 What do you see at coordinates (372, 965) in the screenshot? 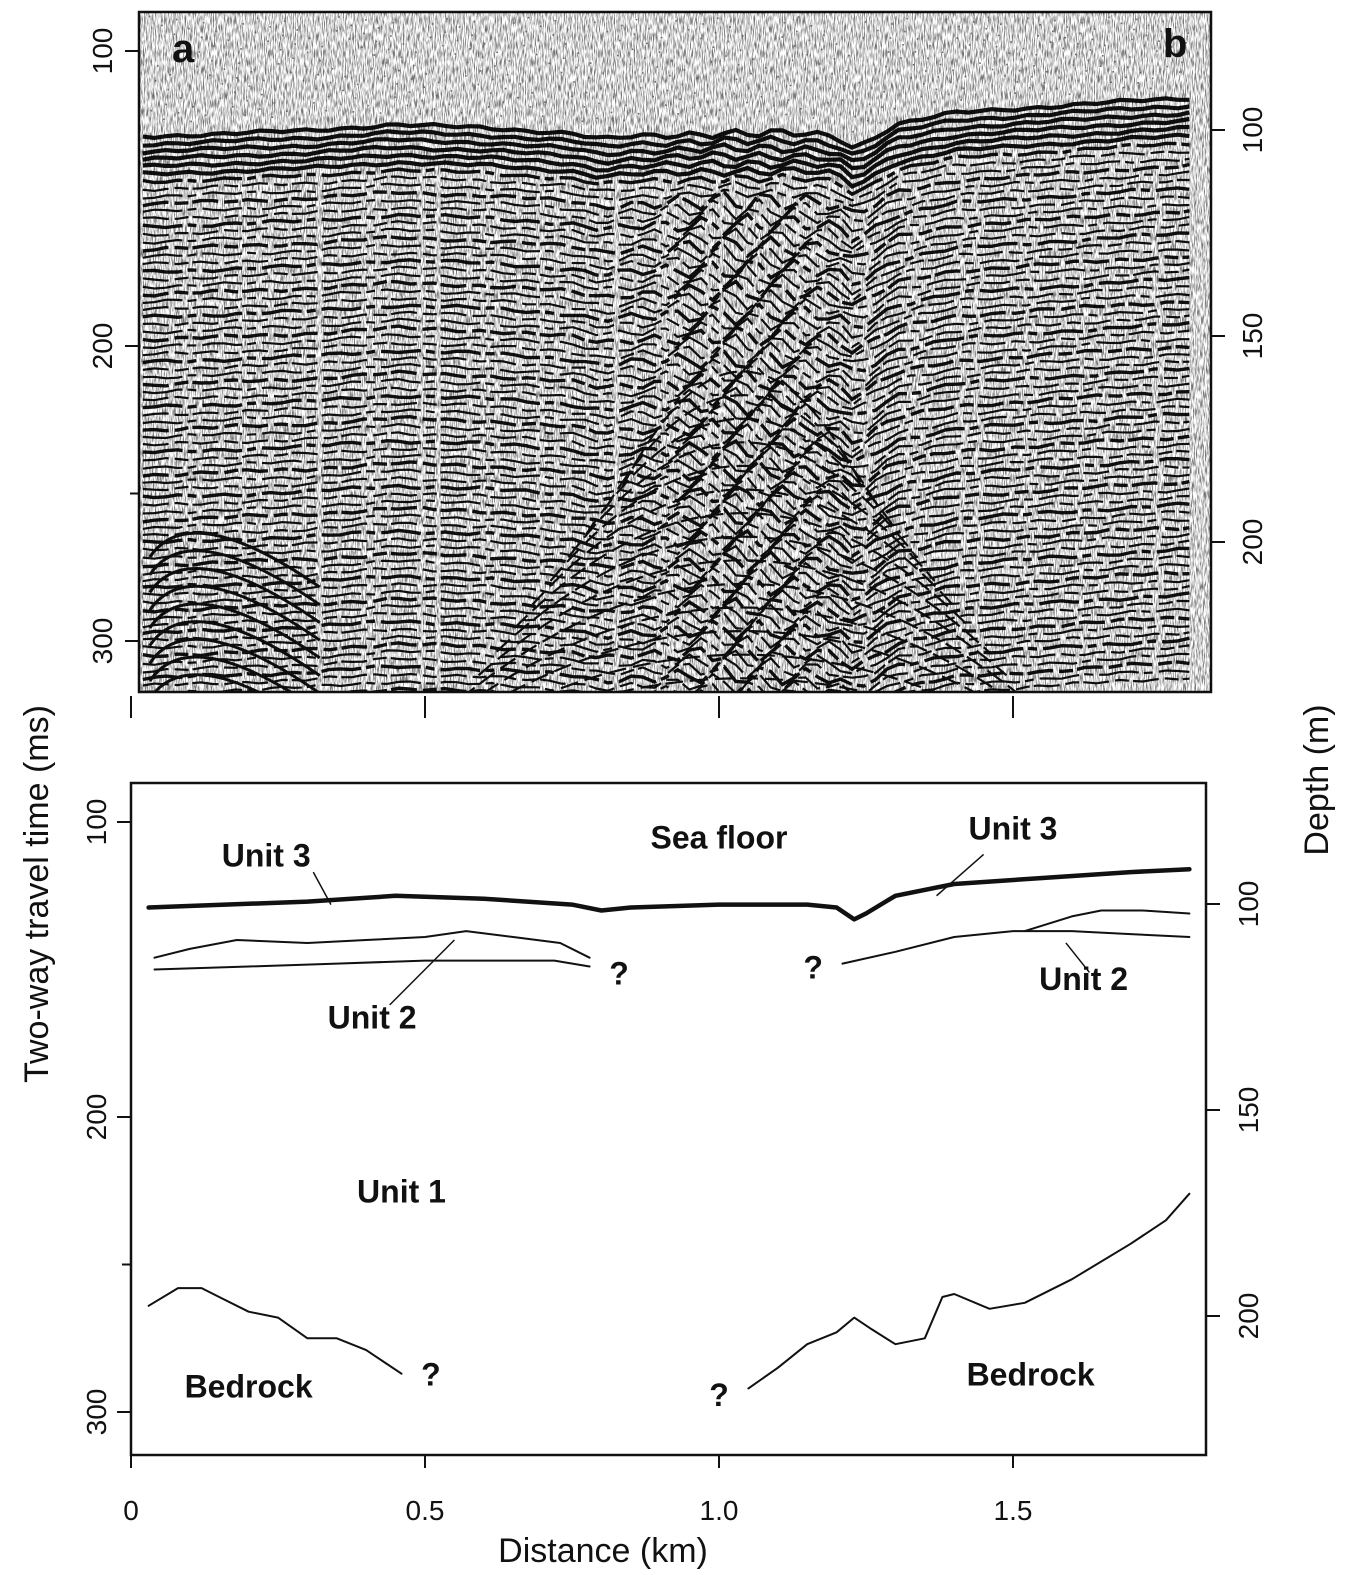
I see `unit2-base-left-line` at bounding box center [372, 965].